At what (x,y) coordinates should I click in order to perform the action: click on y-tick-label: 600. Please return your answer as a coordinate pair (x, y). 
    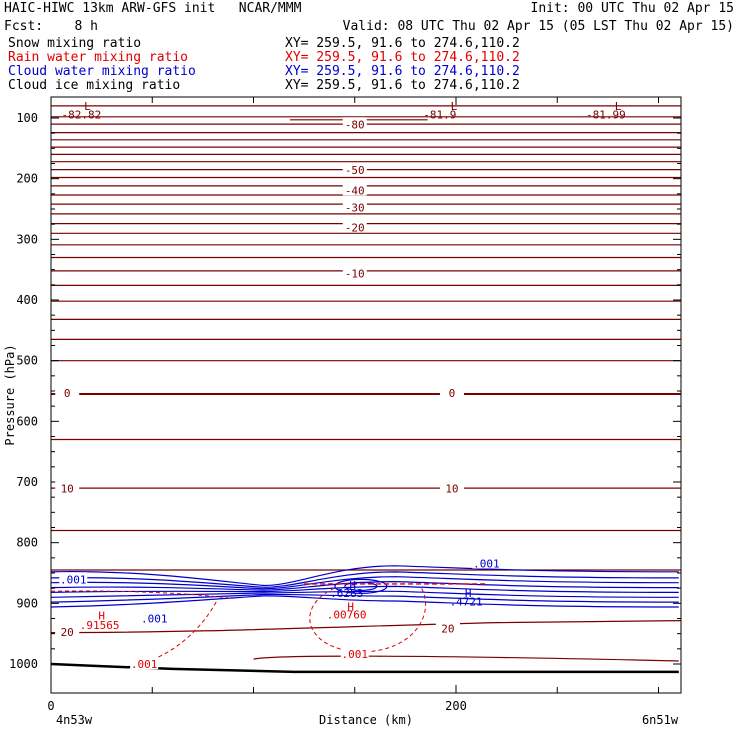
    Looking at the image, I should click on (27, 421).